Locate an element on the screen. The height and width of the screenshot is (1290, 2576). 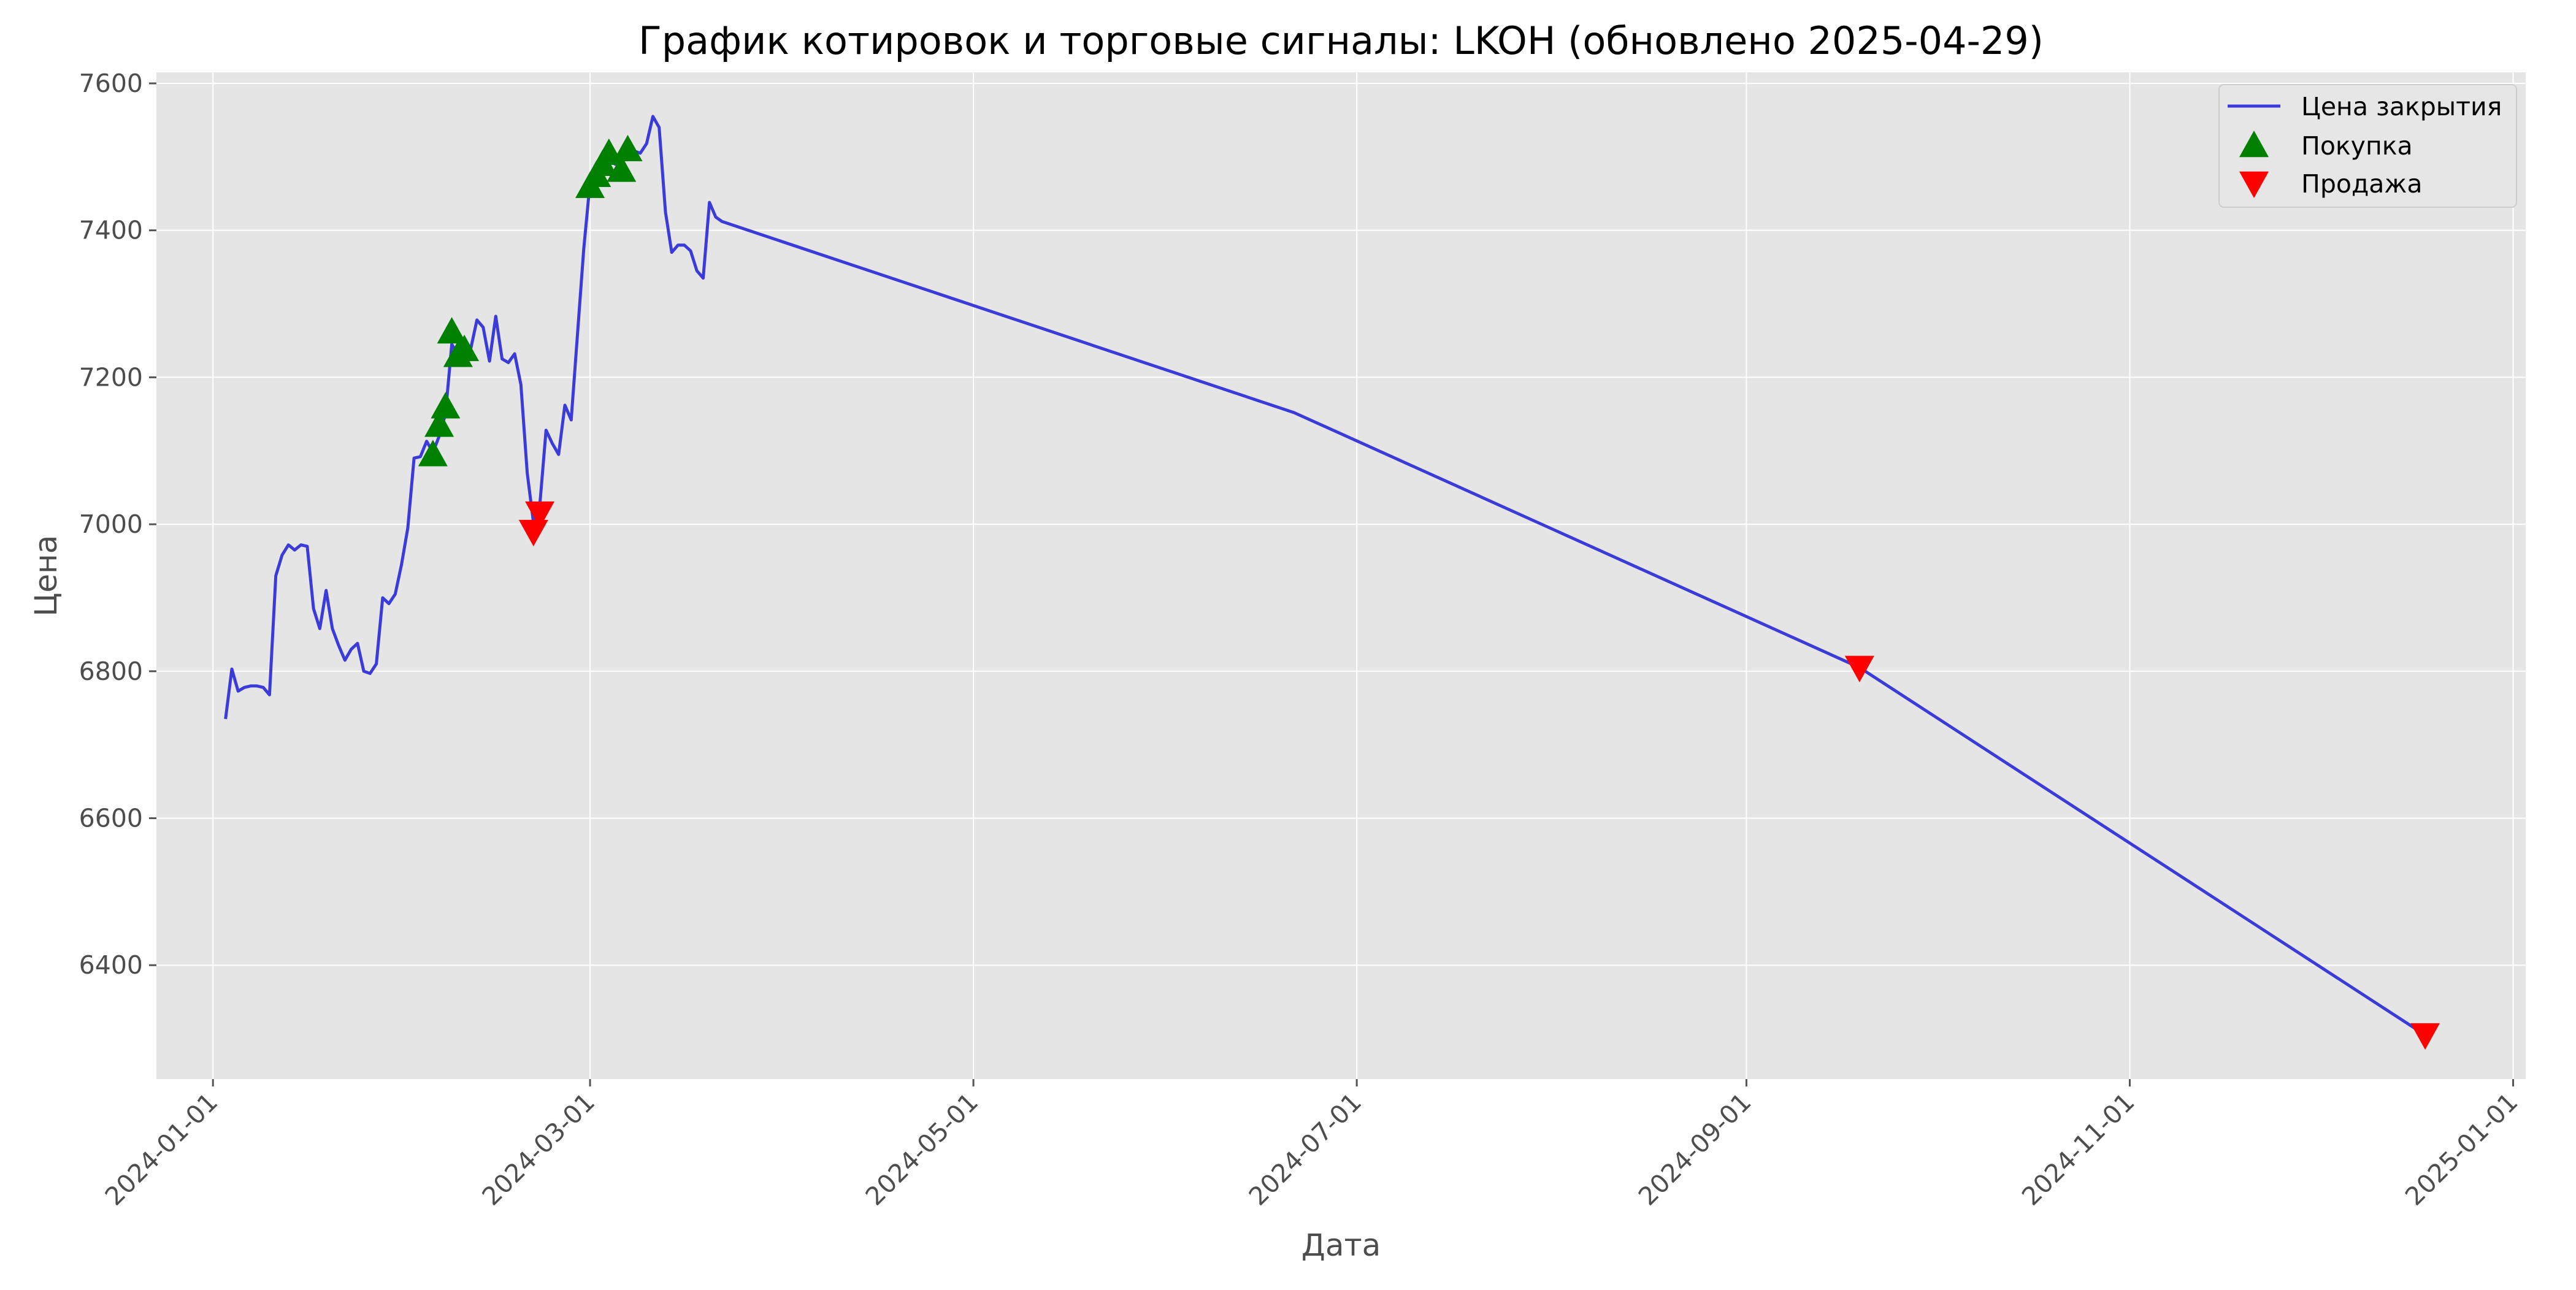
legend-close-price-label: Цена закрытия is located at coordinates (2401, 106).